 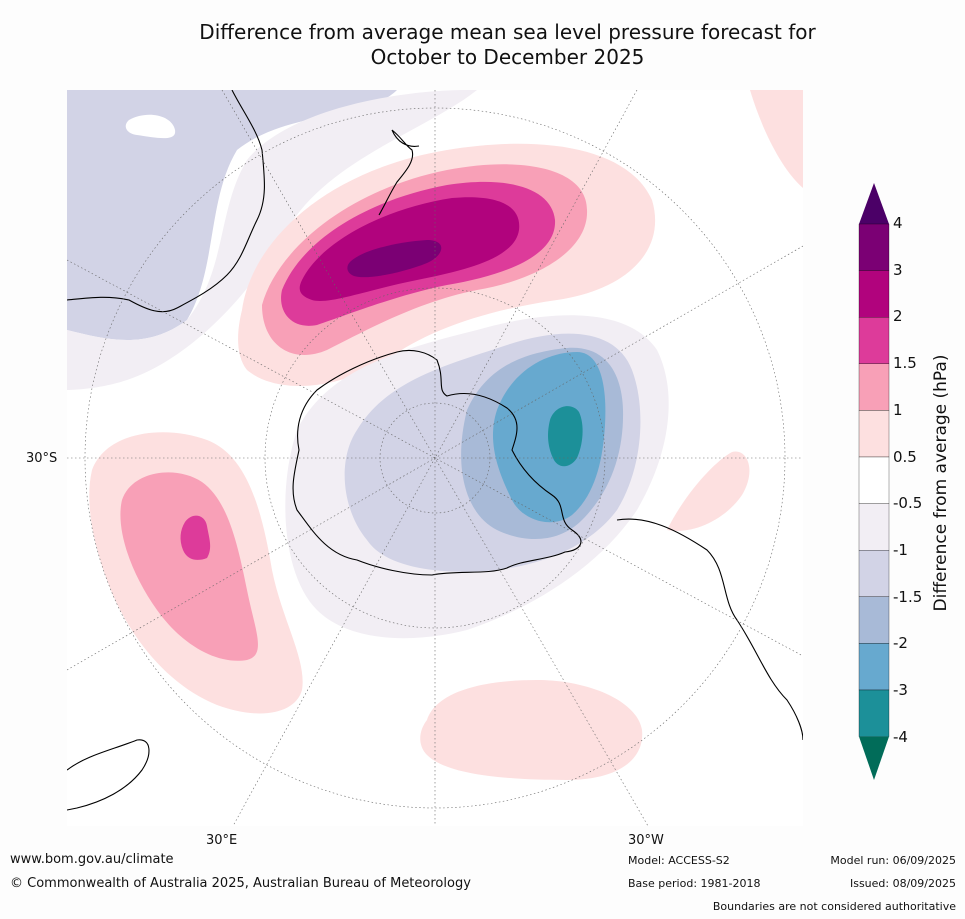 What do you see at coordinates (905, 363) in the screenshot?
I see `cb-tick-1-5: 1.5` at bounding box center [905, 363].